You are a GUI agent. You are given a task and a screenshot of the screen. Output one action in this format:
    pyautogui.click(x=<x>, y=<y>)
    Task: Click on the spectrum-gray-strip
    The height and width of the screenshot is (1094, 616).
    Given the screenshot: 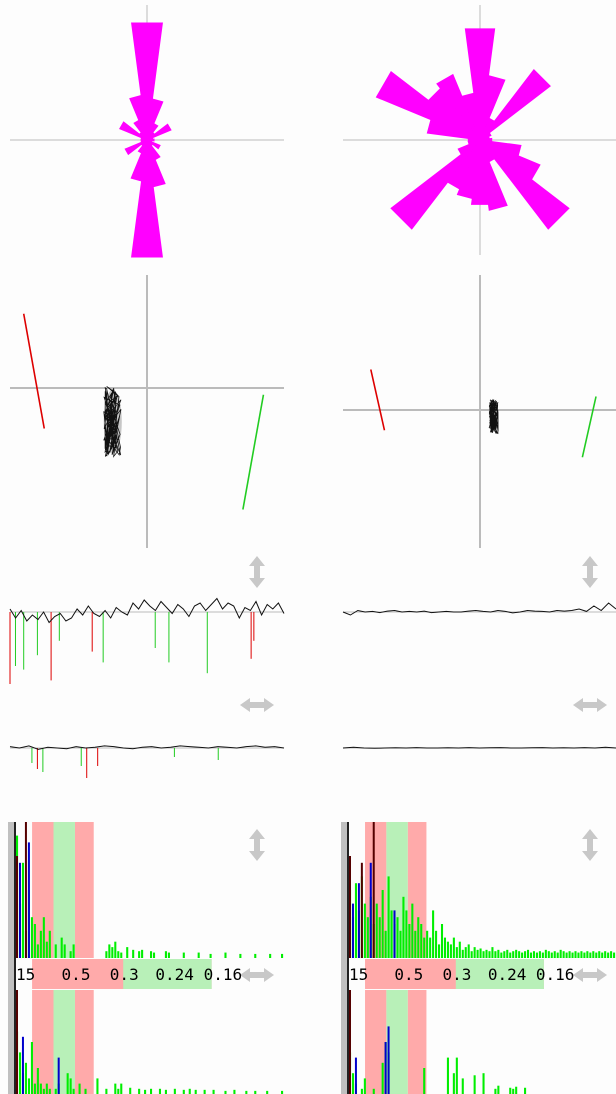 What is the action you would take?
    pyautogui.click(x=345, y=958)
    